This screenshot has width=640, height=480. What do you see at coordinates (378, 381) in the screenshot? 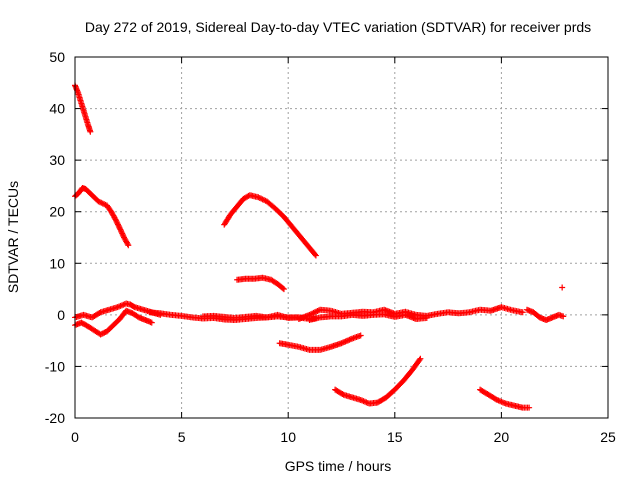
I see `series-arc-l` at bounding box center [378, 381].